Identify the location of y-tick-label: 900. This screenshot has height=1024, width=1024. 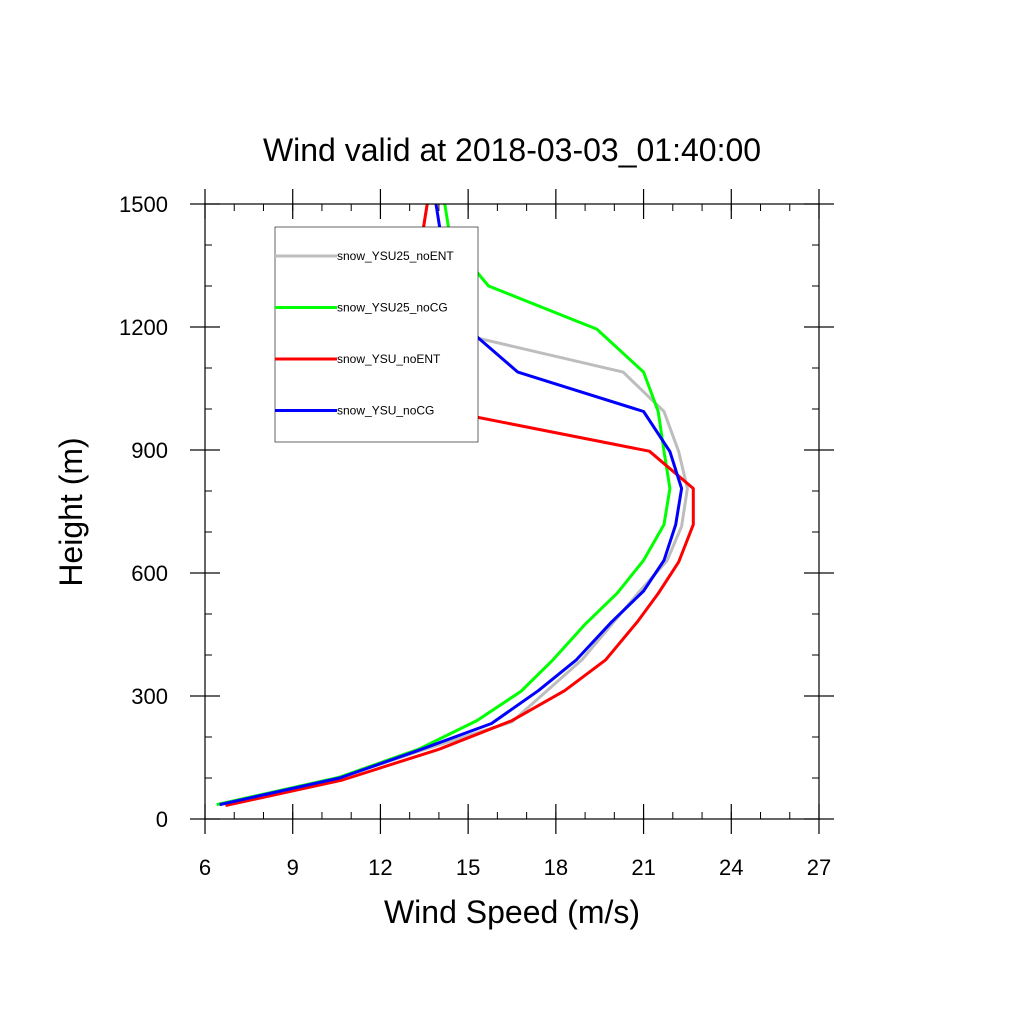
(149, 450).